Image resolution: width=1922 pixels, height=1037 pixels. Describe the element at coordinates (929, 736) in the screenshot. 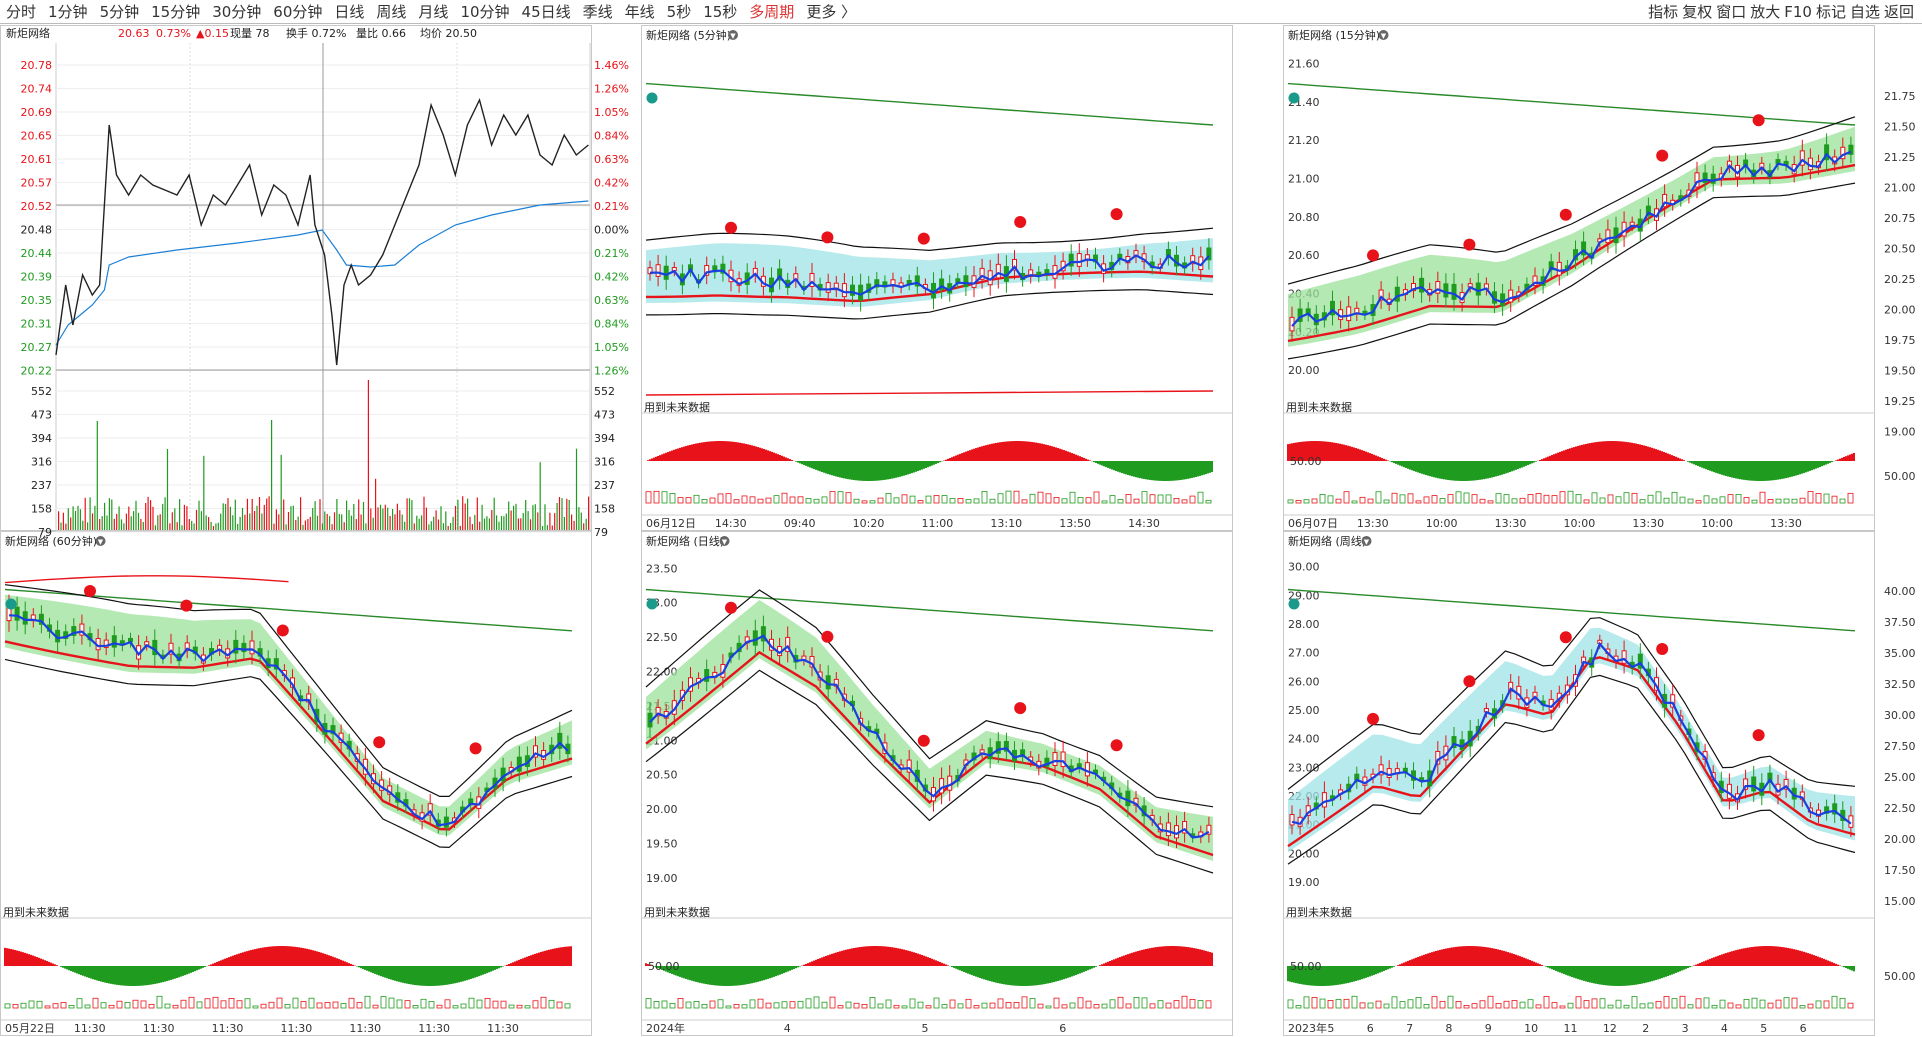

I see `day-ma-blue` at that location.